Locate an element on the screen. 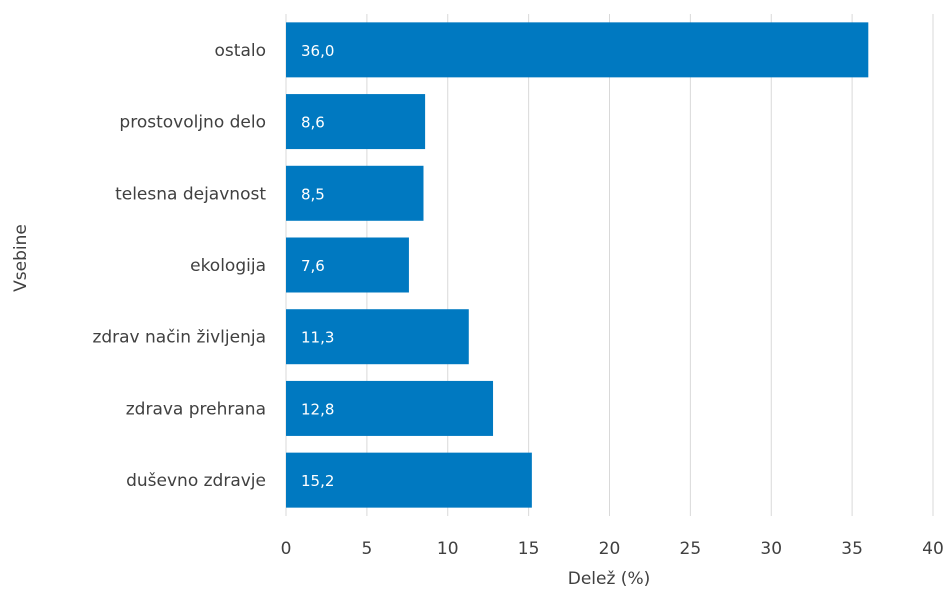  category-label: telesna dejavnost is located at coordinates (190, 194).